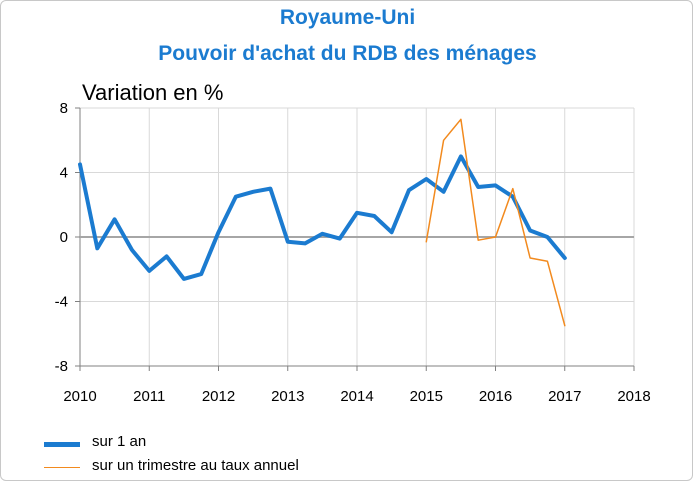 Image resolution: width=695 pixels, height=483 pixels. I want to click on legend-swatch-blue, so click(62, 444).